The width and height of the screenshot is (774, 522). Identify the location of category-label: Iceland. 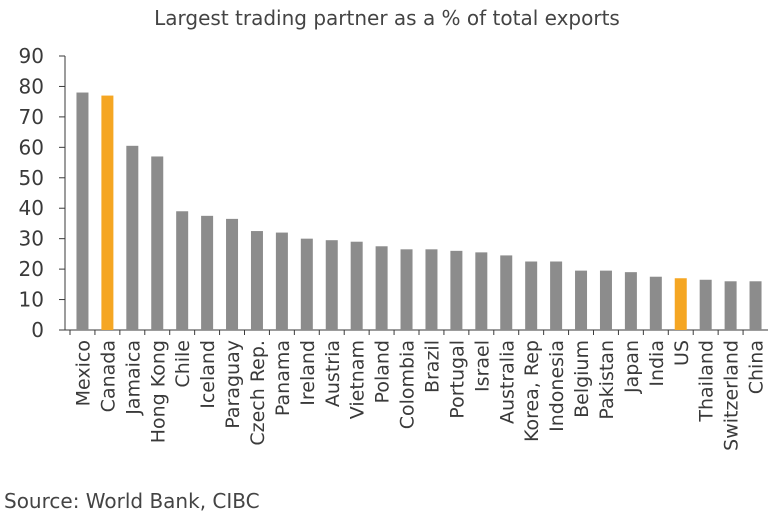
(208, 374).